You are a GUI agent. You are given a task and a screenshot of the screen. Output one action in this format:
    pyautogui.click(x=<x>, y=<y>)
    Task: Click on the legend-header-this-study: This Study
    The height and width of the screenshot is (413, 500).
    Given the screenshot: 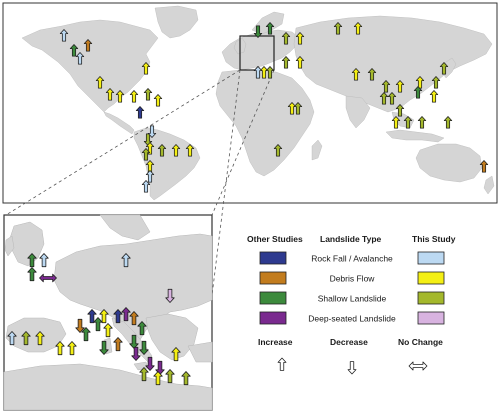 What is the action you would take?
    pyautogui.click(x=434, y=239)
    